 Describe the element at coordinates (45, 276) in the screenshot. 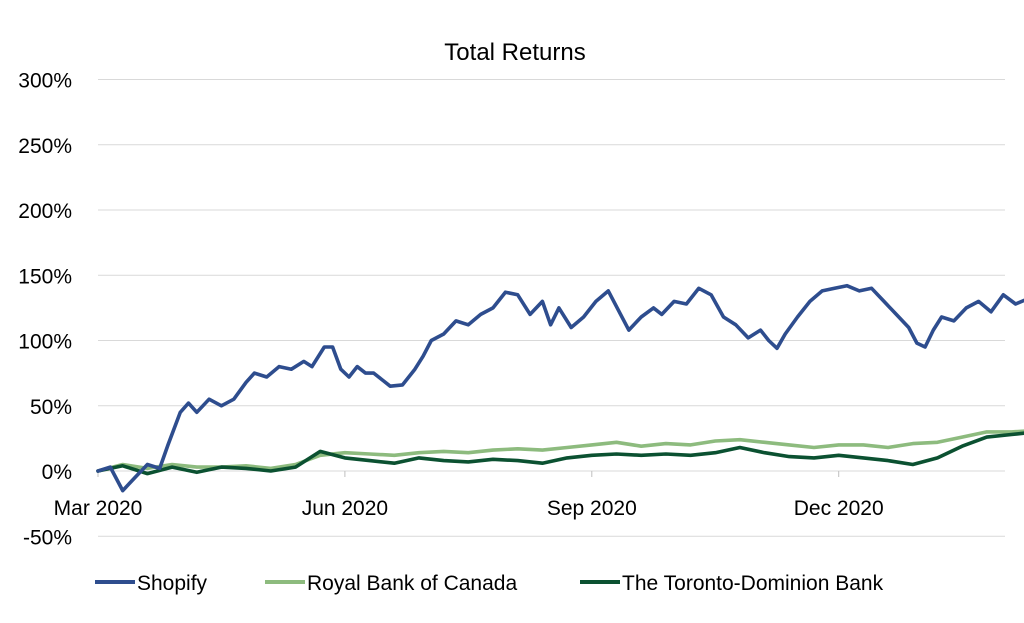

I see `y-tick-label: 150%` at that location.